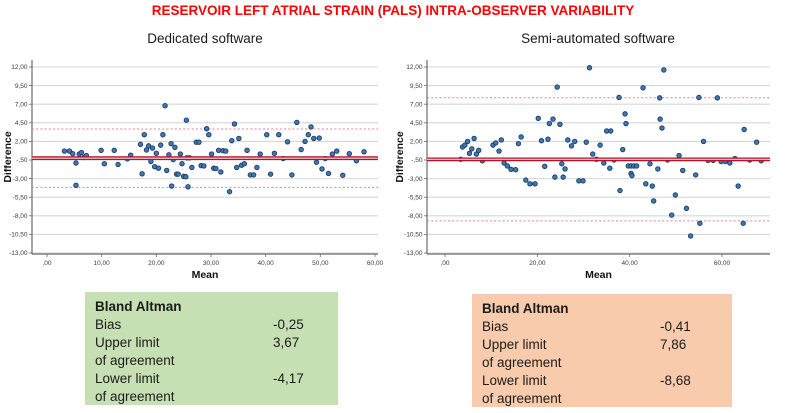  I want to click on y-tick-label: 12,00, so click(19, 67).